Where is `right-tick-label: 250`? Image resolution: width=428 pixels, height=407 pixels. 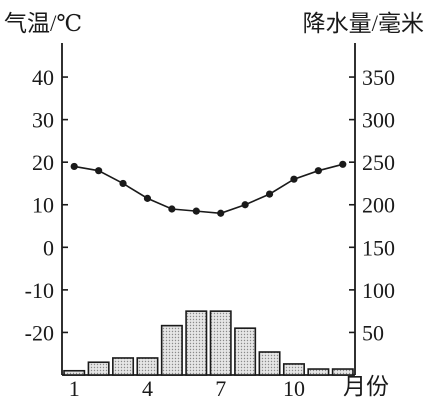
right-tick-label: 250 is located at coordinates (378, 162).